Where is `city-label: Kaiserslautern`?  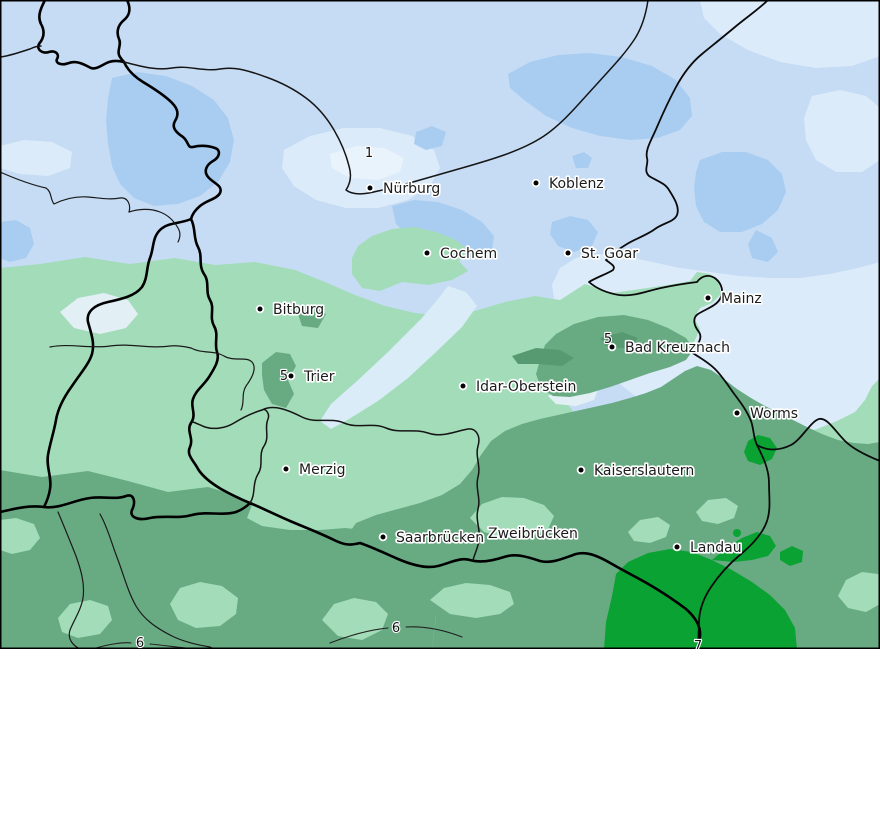 city-label: Kaiserslautern is located at coordinates (644, 471).